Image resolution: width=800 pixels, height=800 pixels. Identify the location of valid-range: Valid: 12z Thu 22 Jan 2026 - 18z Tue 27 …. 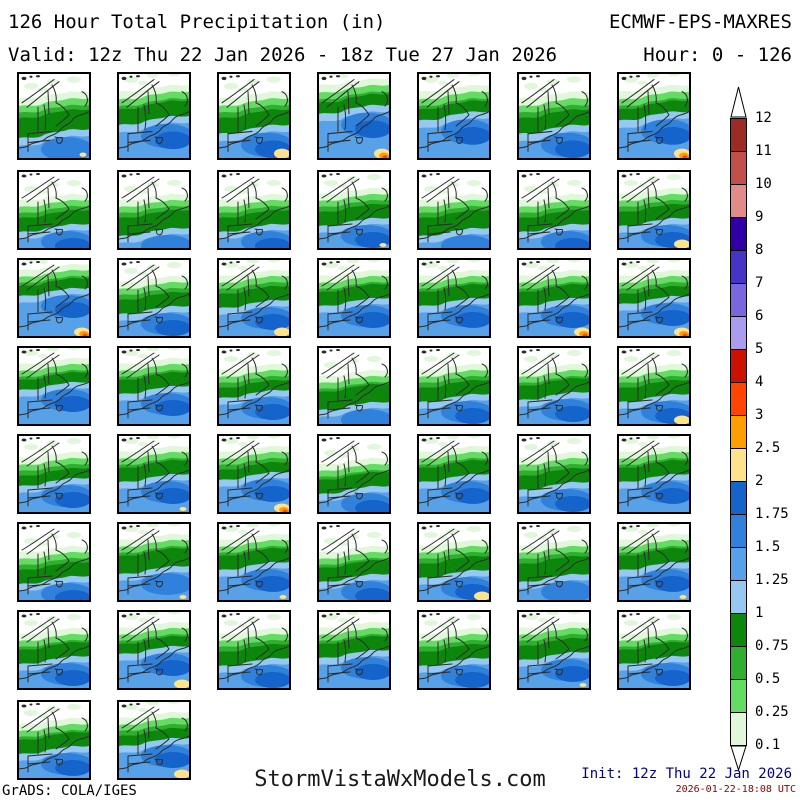
(283, 55).